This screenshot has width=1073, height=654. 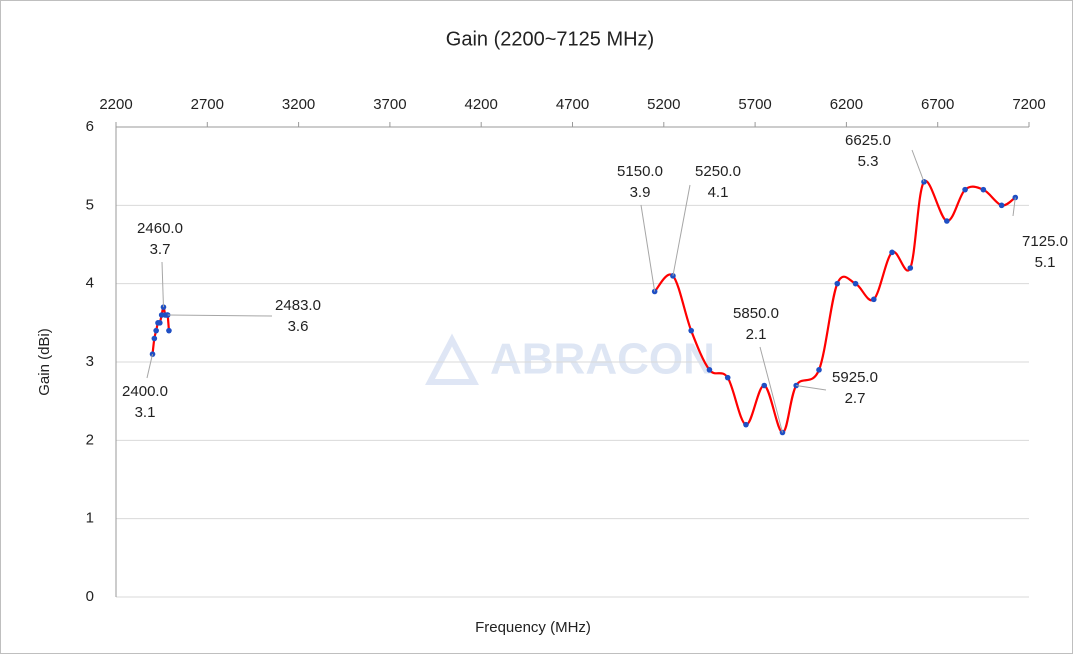 What do you see at coordinates (481, 104) in the screenshot?
I see `x-tick-label: 4200` at bounding box center [481, 104].